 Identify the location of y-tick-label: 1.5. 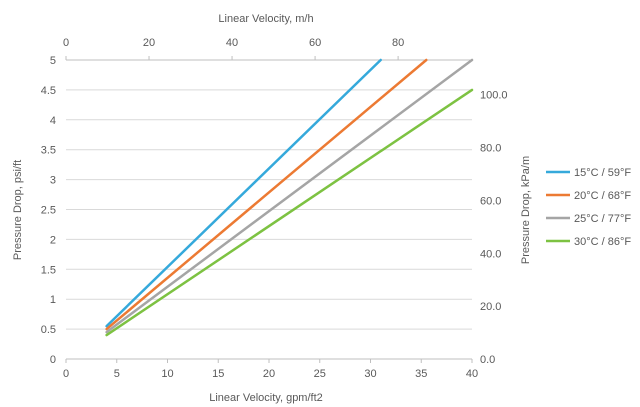
(48, 270).